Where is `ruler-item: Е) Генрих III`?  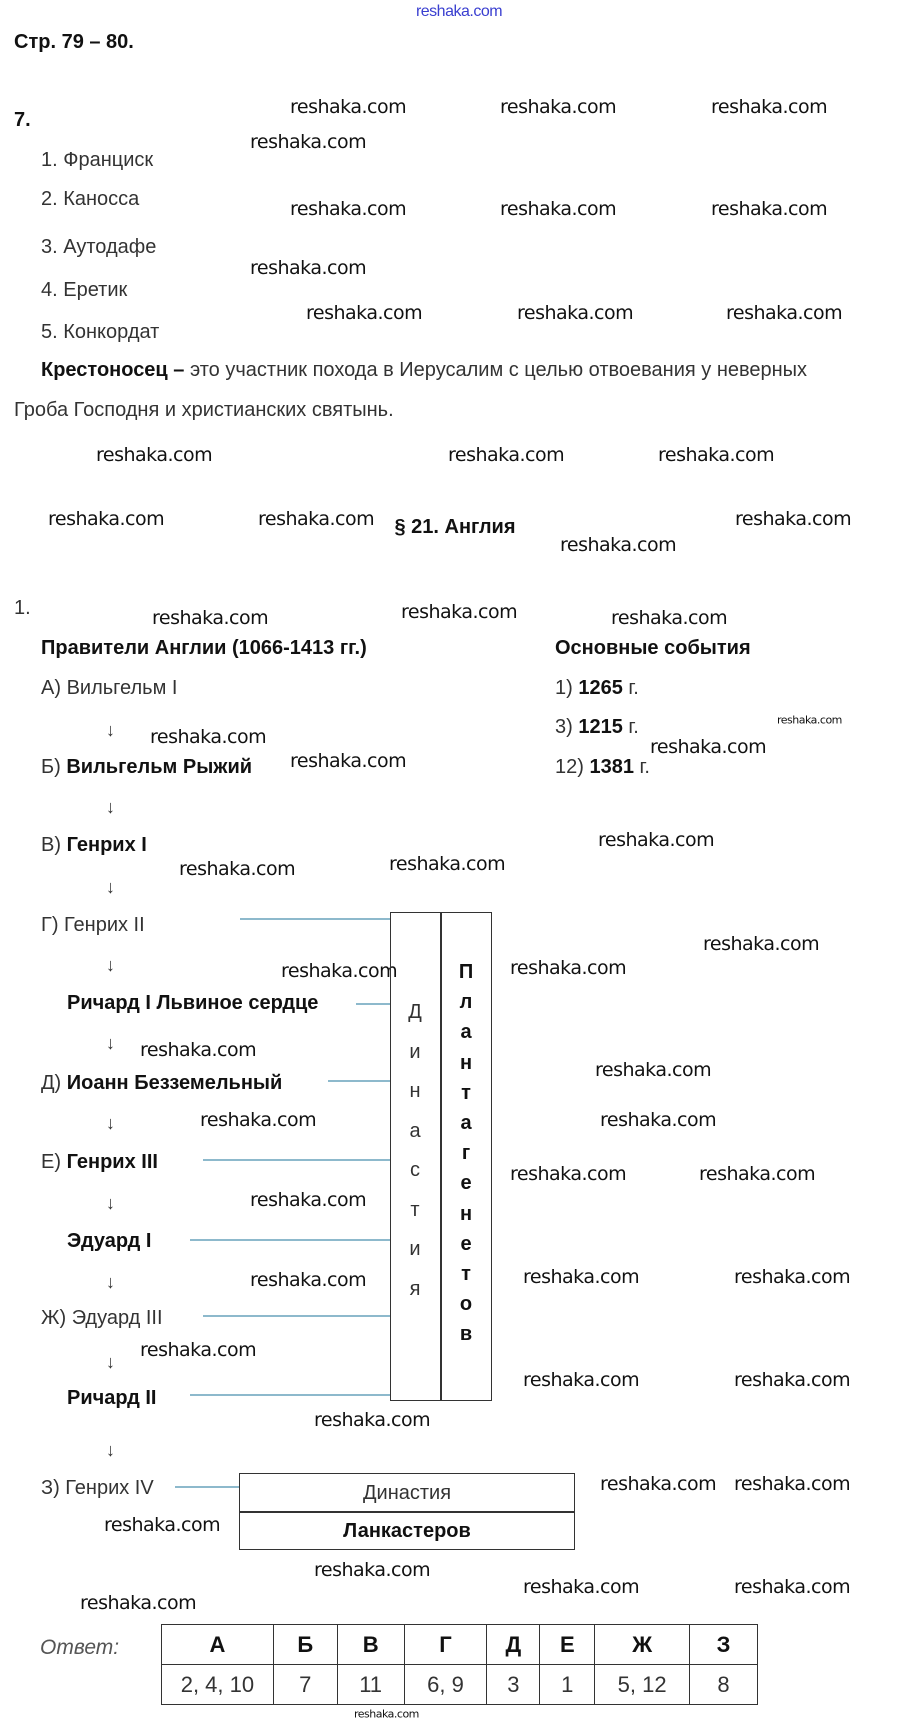
ruler-item: Е) Генрих III is located at coordinates (99, 1162).